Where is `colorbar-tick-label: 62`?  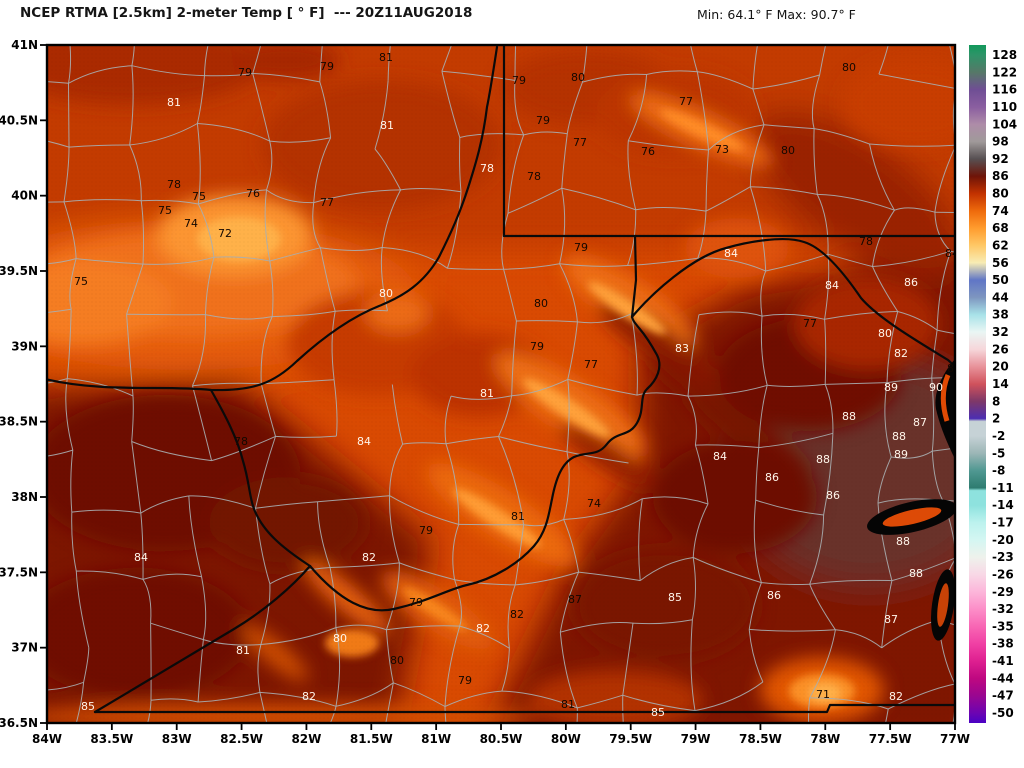 colorbar-tick-label: 62 is located at coordinates (1000, 245).